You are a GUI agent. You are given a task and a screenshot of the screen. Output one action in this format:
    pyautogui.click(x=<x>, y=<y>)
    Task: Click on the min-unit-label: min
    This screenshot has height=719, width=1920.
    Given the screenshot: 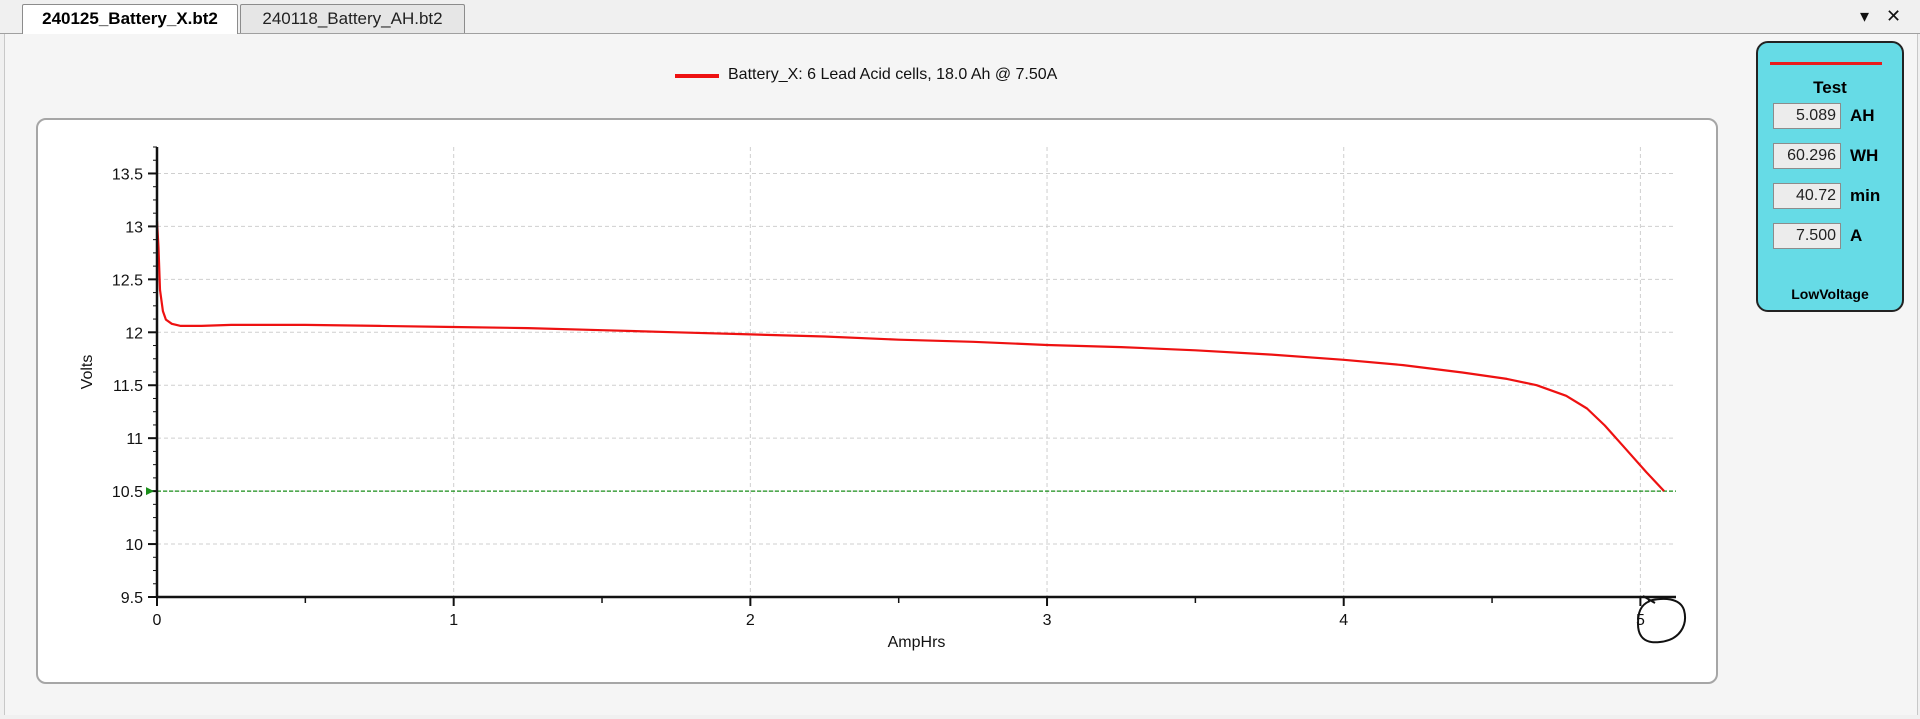 What is the action you would take?
    pyautogui.click(x=1865, y=195)
    